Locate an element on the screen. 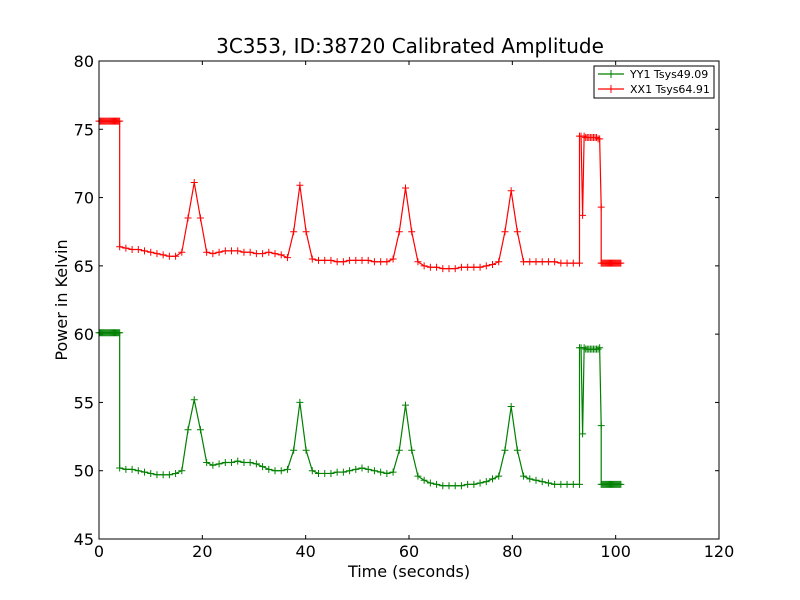  legend-box is located at coordinates (654, 82).